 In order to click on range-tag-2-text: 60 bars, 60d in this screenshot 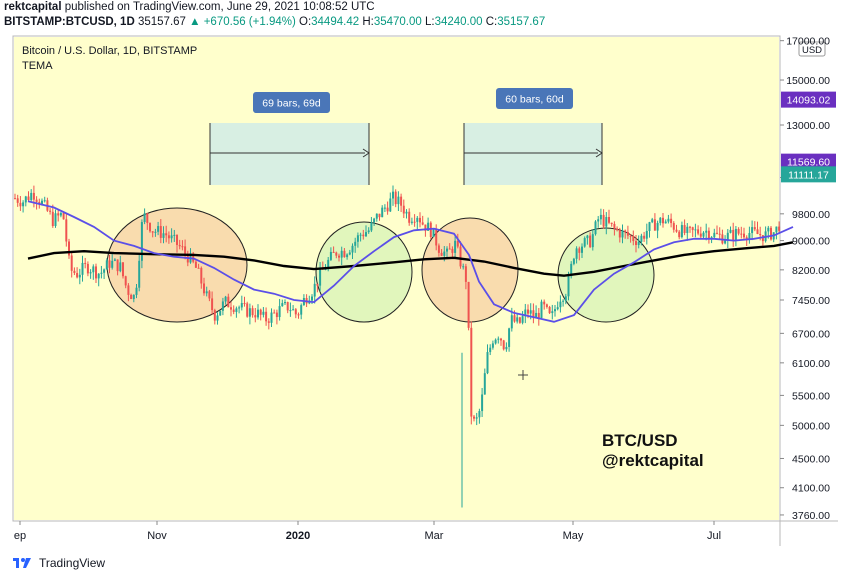, I will do `click(534, 100)`.